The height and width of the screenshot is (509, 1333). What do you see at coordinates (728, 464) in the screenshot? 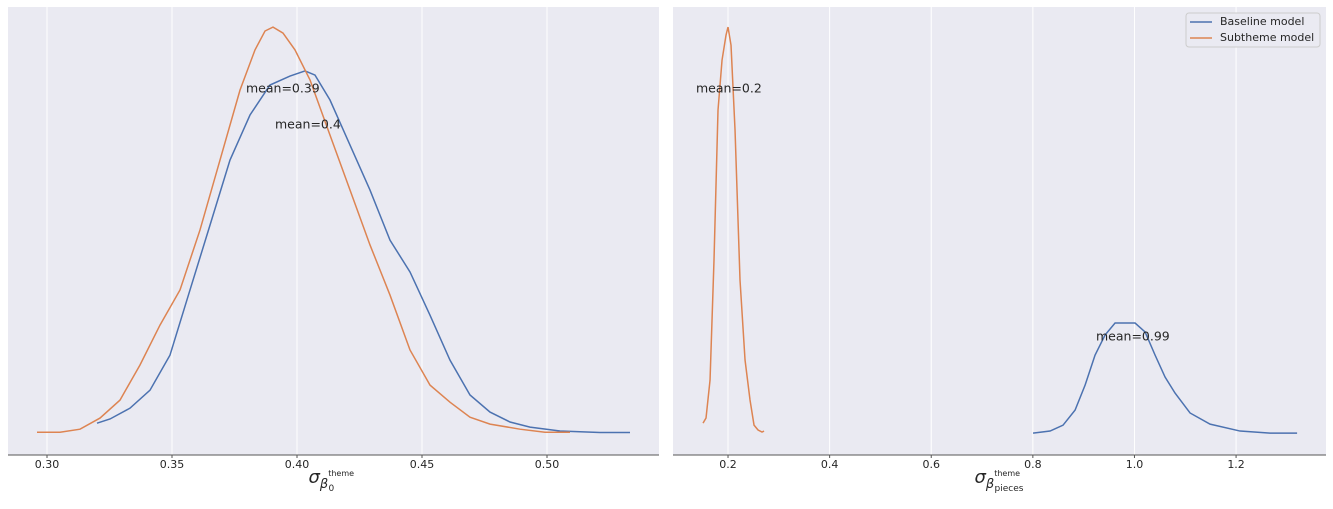
I see `x-tick-label: 0.2` at bounding box center [728, 464].